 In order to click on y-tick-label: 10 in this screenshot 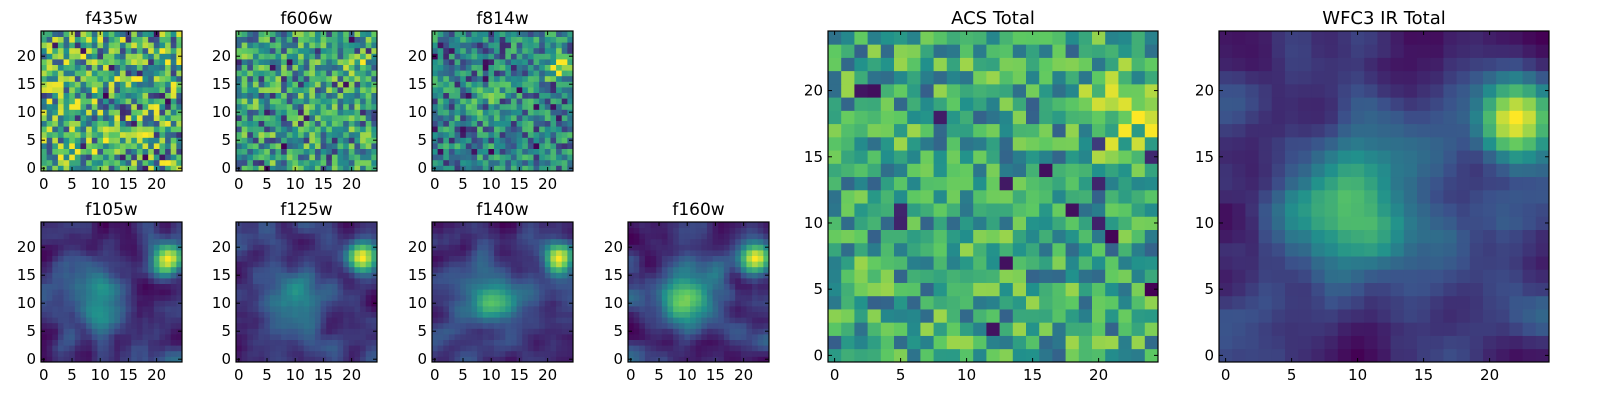, I will do `click(221, 112)`.